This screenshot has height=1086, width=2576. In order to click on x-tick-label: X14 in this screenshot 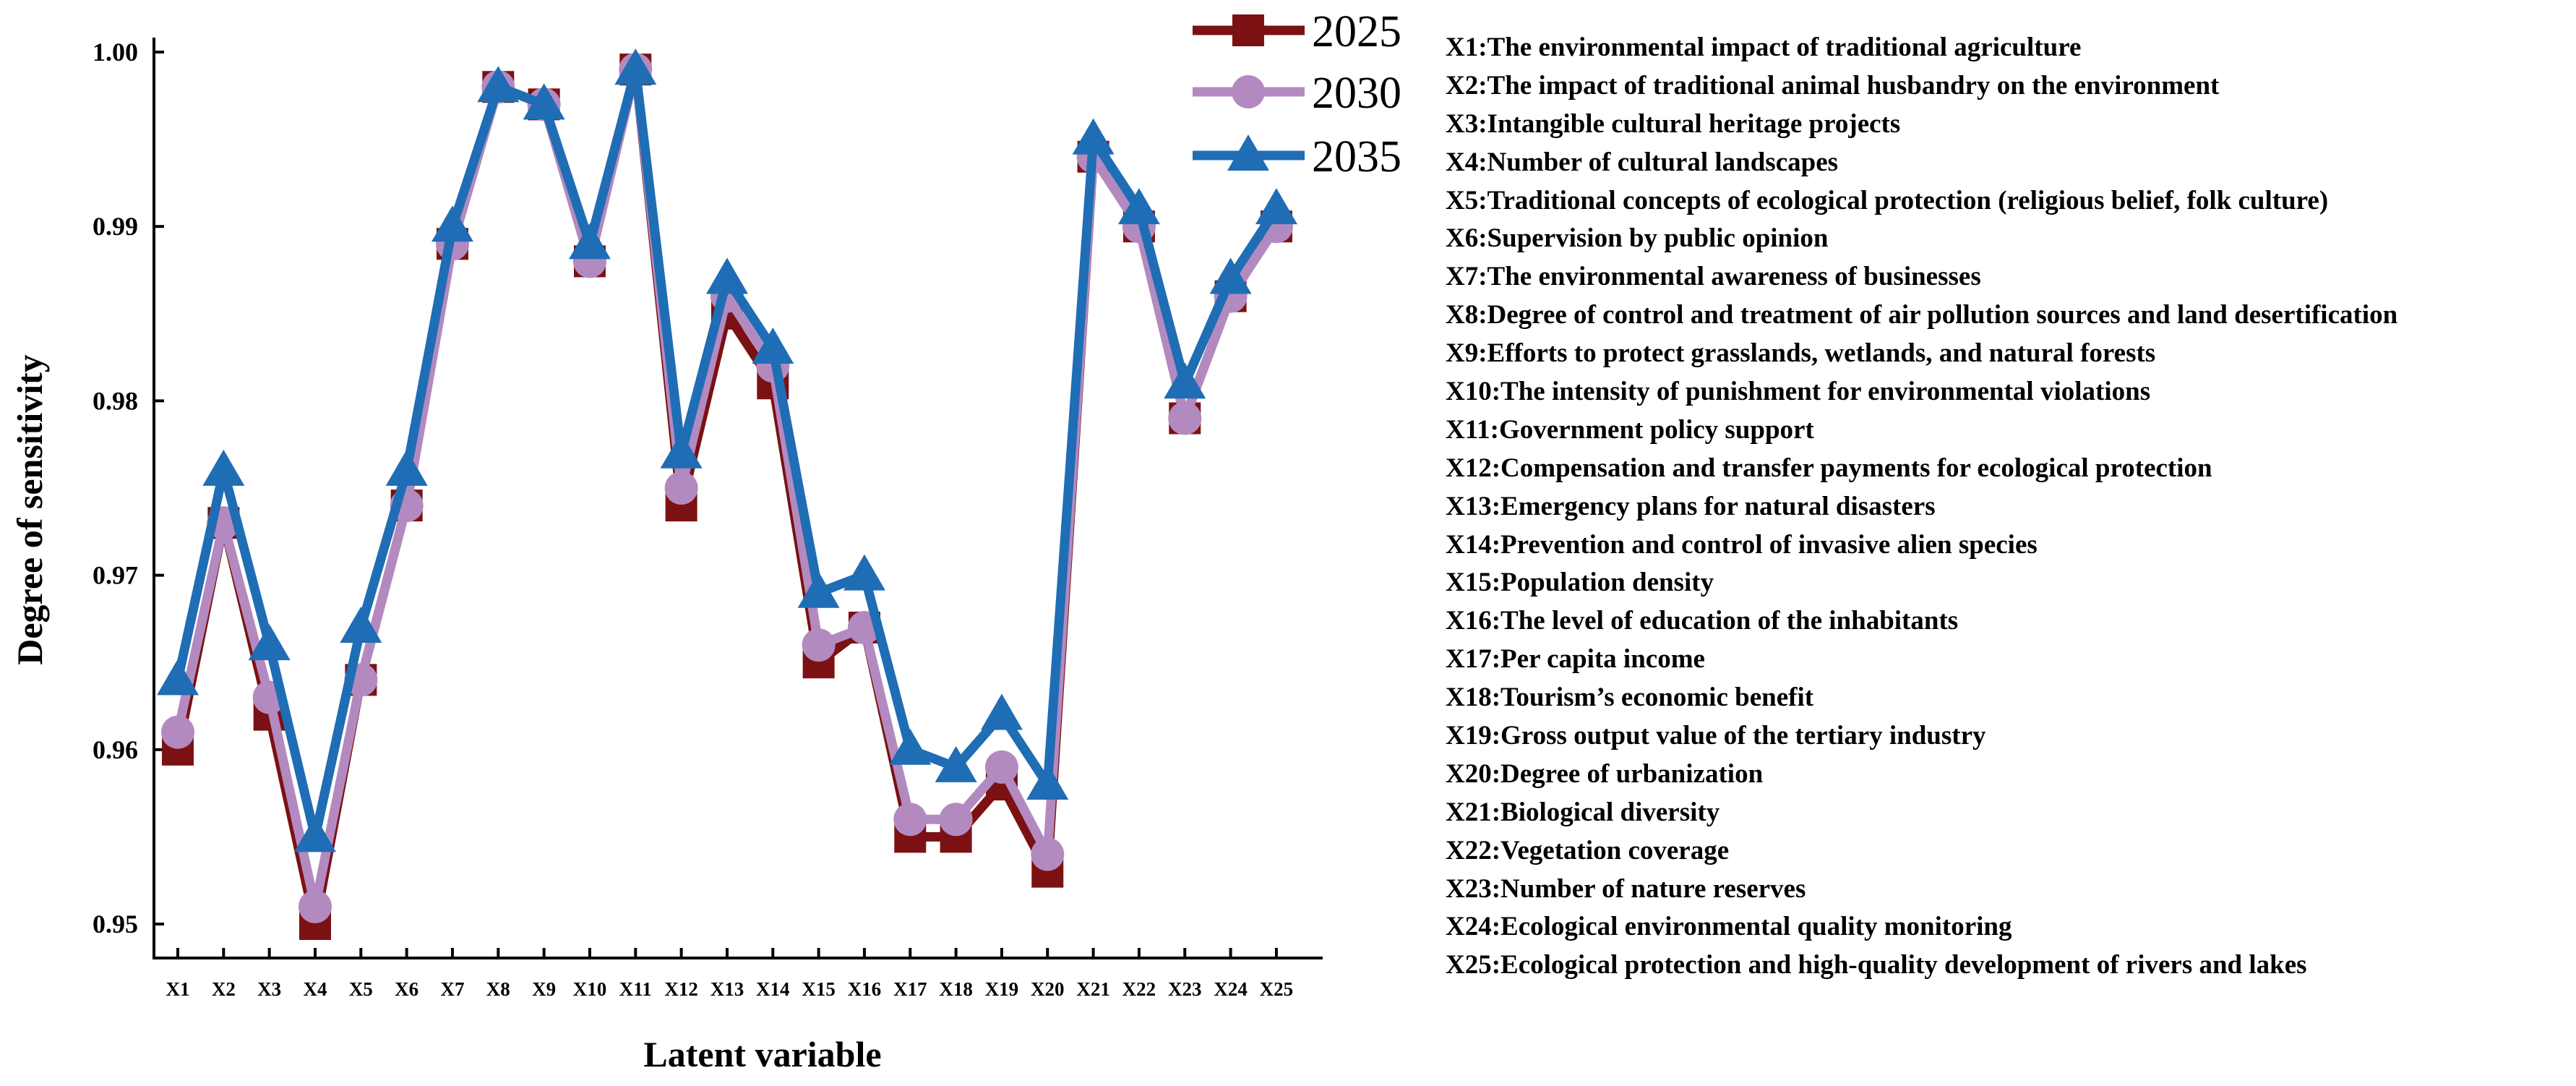, I will do `click(773, 989)`.